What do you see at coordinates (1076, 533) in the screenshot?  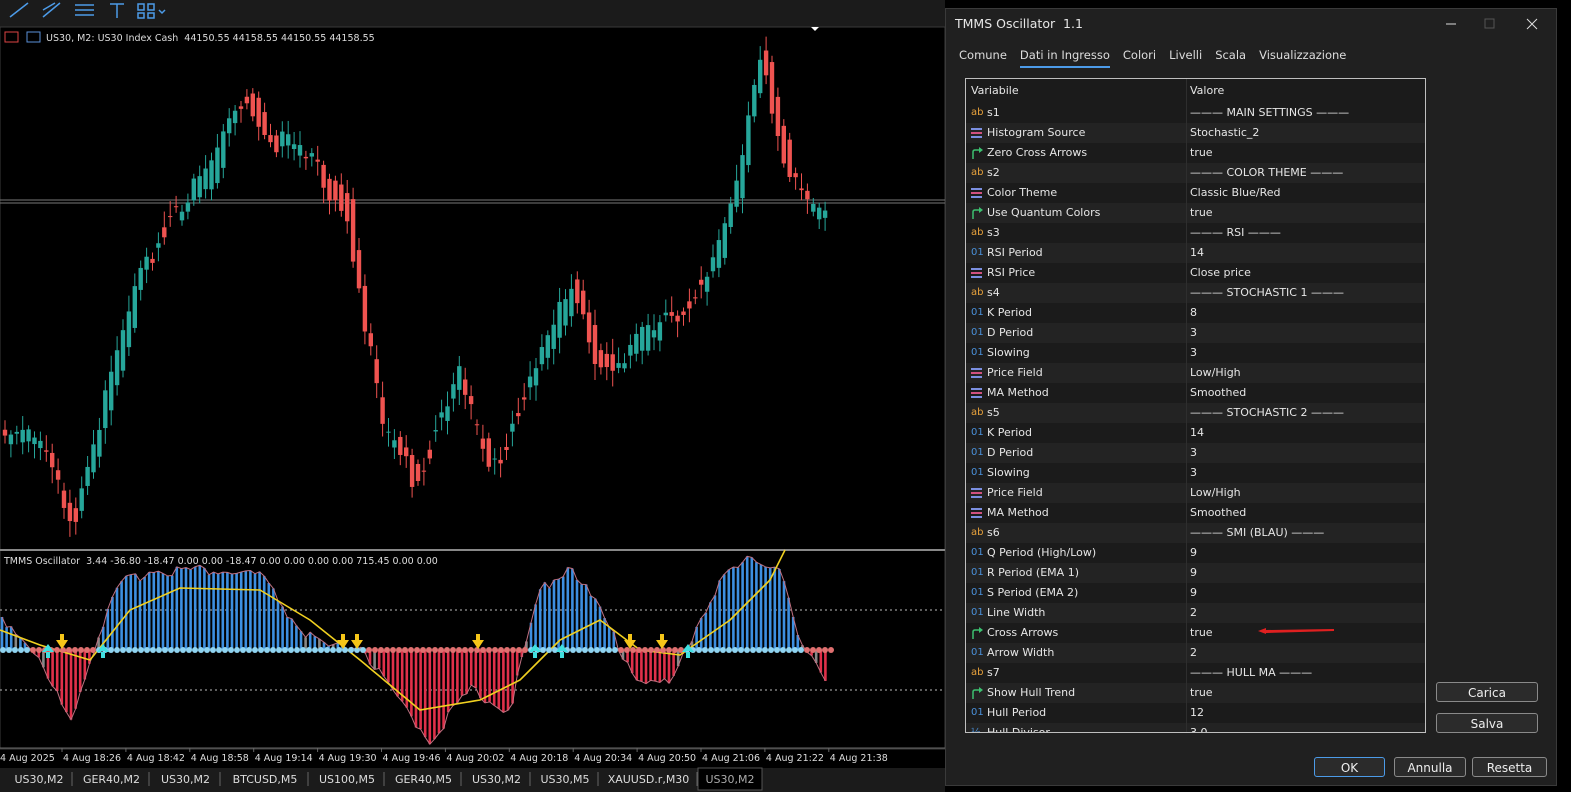 I see `param-name-cell: ab s6` at bounding box center [1076, 533].